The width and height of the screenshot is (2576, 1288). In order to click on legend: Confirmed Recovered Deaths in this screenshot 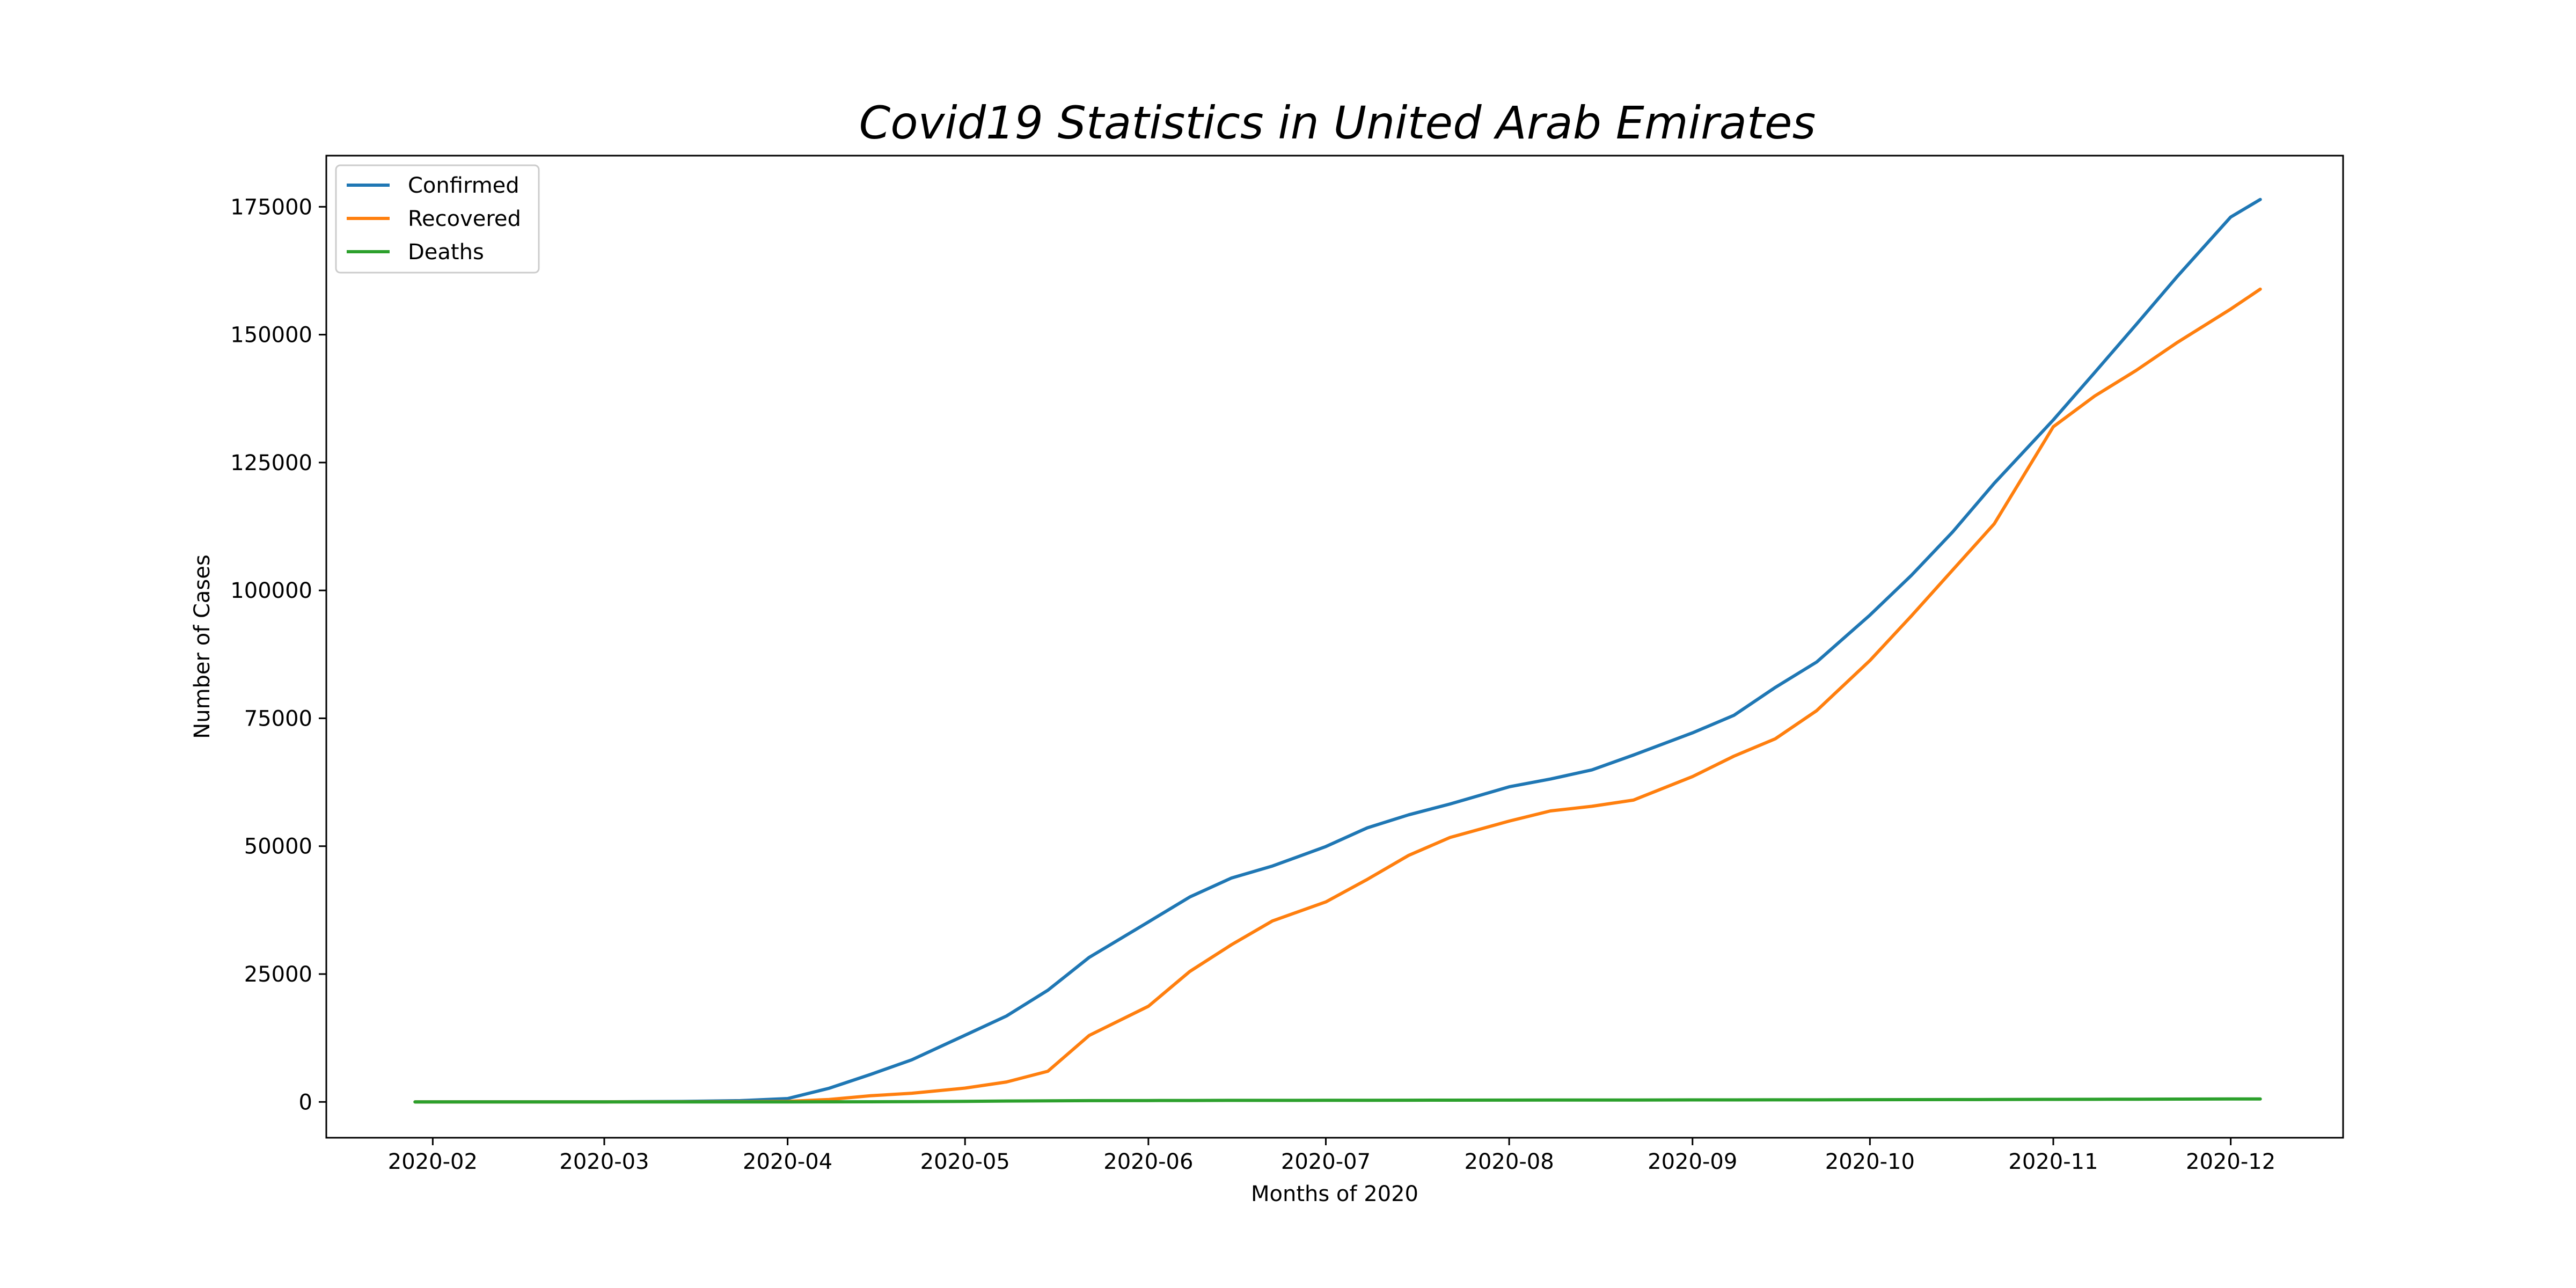, I will do `click(437, 219)`.